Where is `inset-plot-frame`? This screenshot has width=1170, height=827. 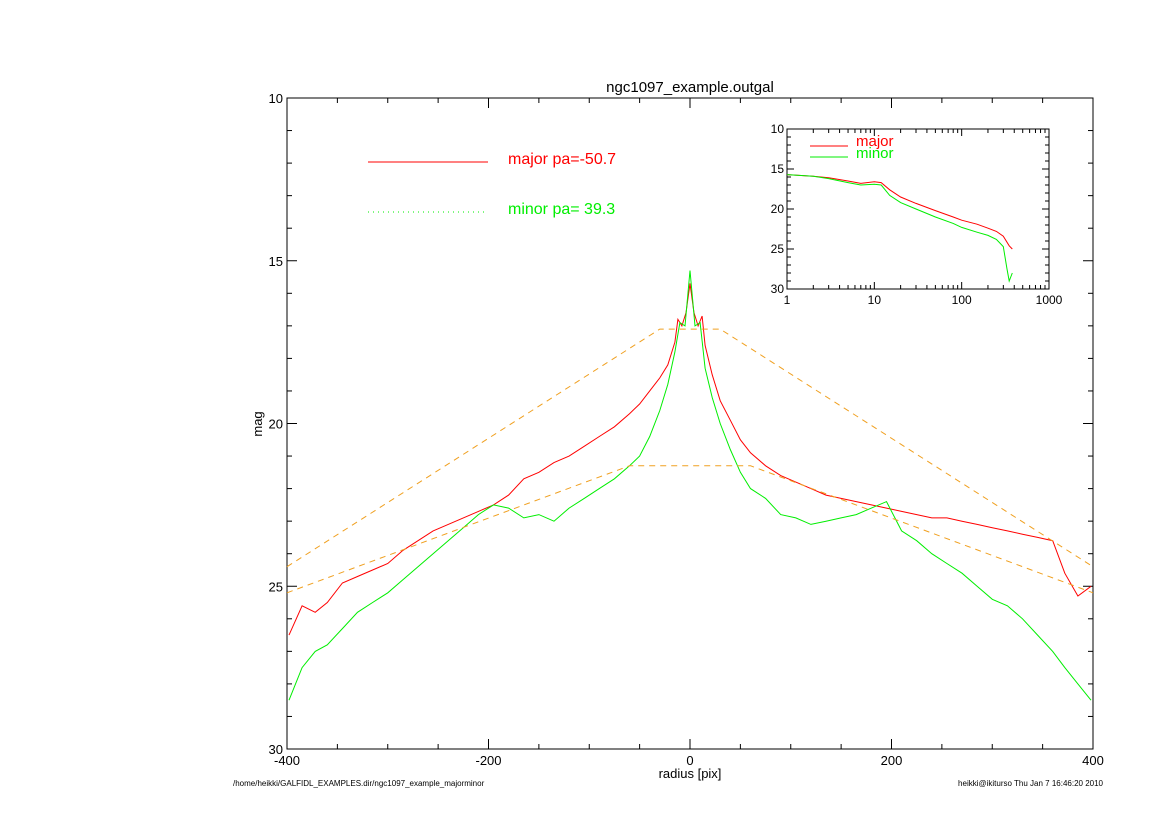 inset-plot-frame is located at coordinates (918, 209).